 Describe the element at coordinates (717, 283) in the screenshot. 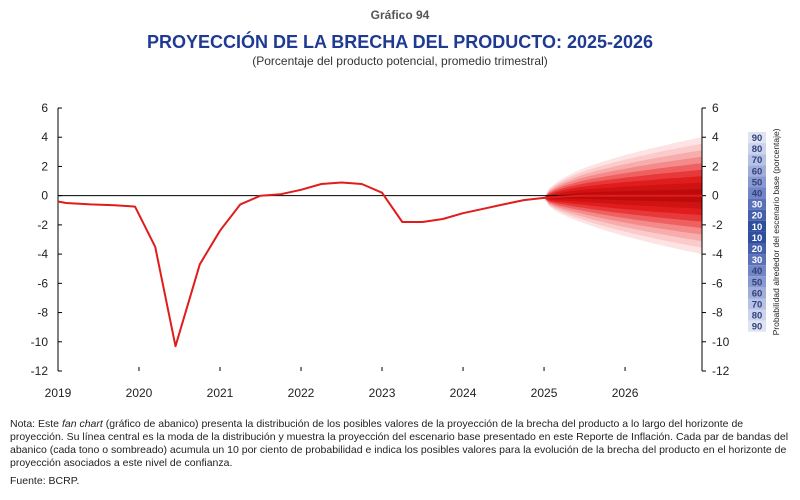

I see `y-tick-label-right: -6` at that location.